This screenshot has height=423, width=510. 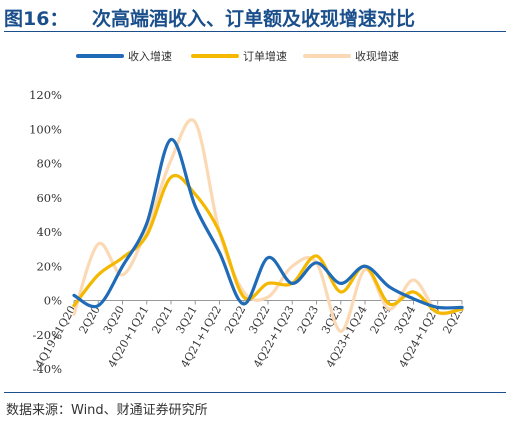 I want to click on y-tick-label: 100%, so click(x=45, y=129).